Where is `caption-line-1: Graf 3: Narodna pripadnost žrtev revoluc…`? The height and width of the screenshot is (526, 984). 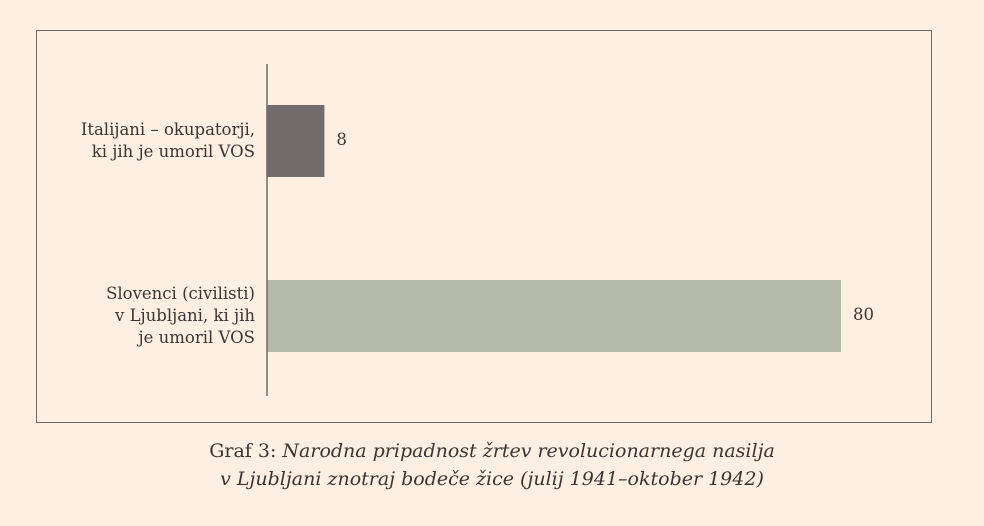
caption-line-1: Graf 3: Narodna pripadnost žrtev revoluc… is located at coordinates (492, 451).